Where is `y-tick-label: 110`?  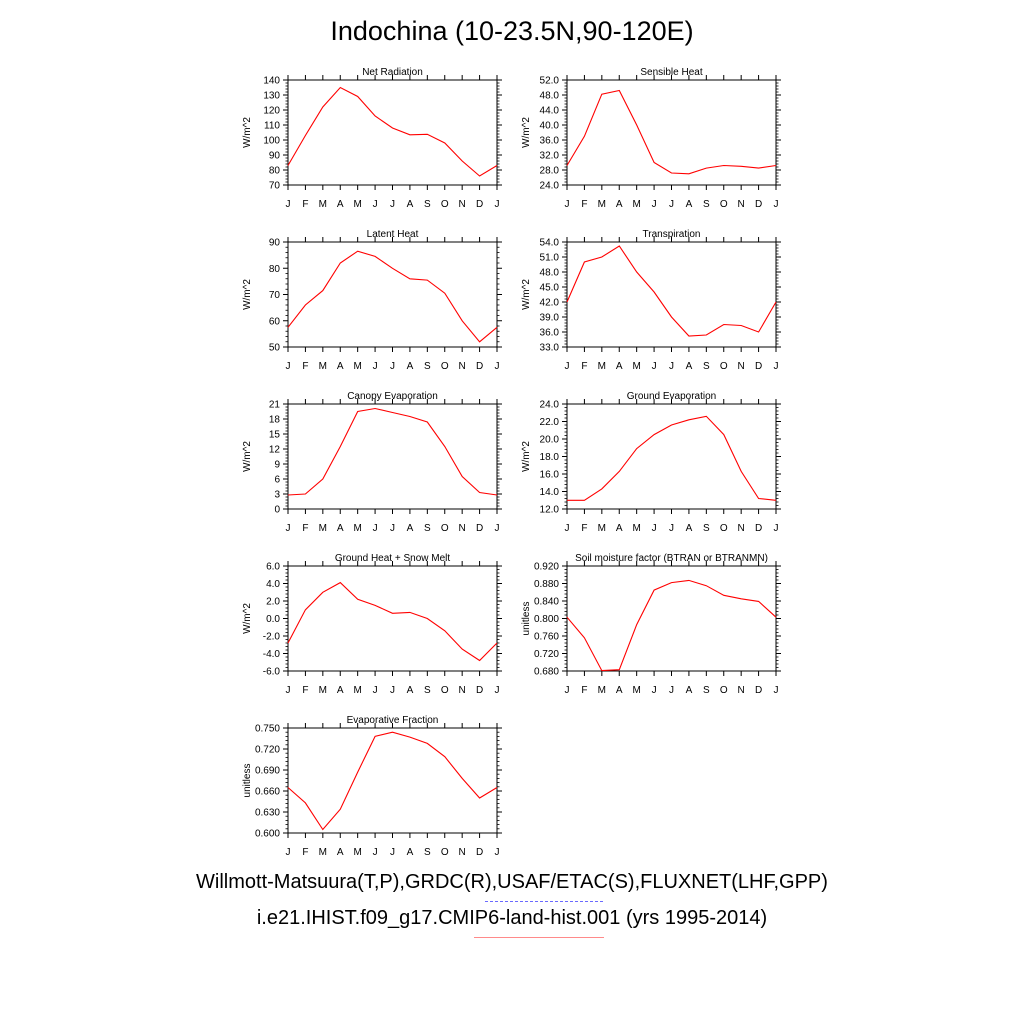 y-tick-label: 110 is located at coordinates (272, 126).